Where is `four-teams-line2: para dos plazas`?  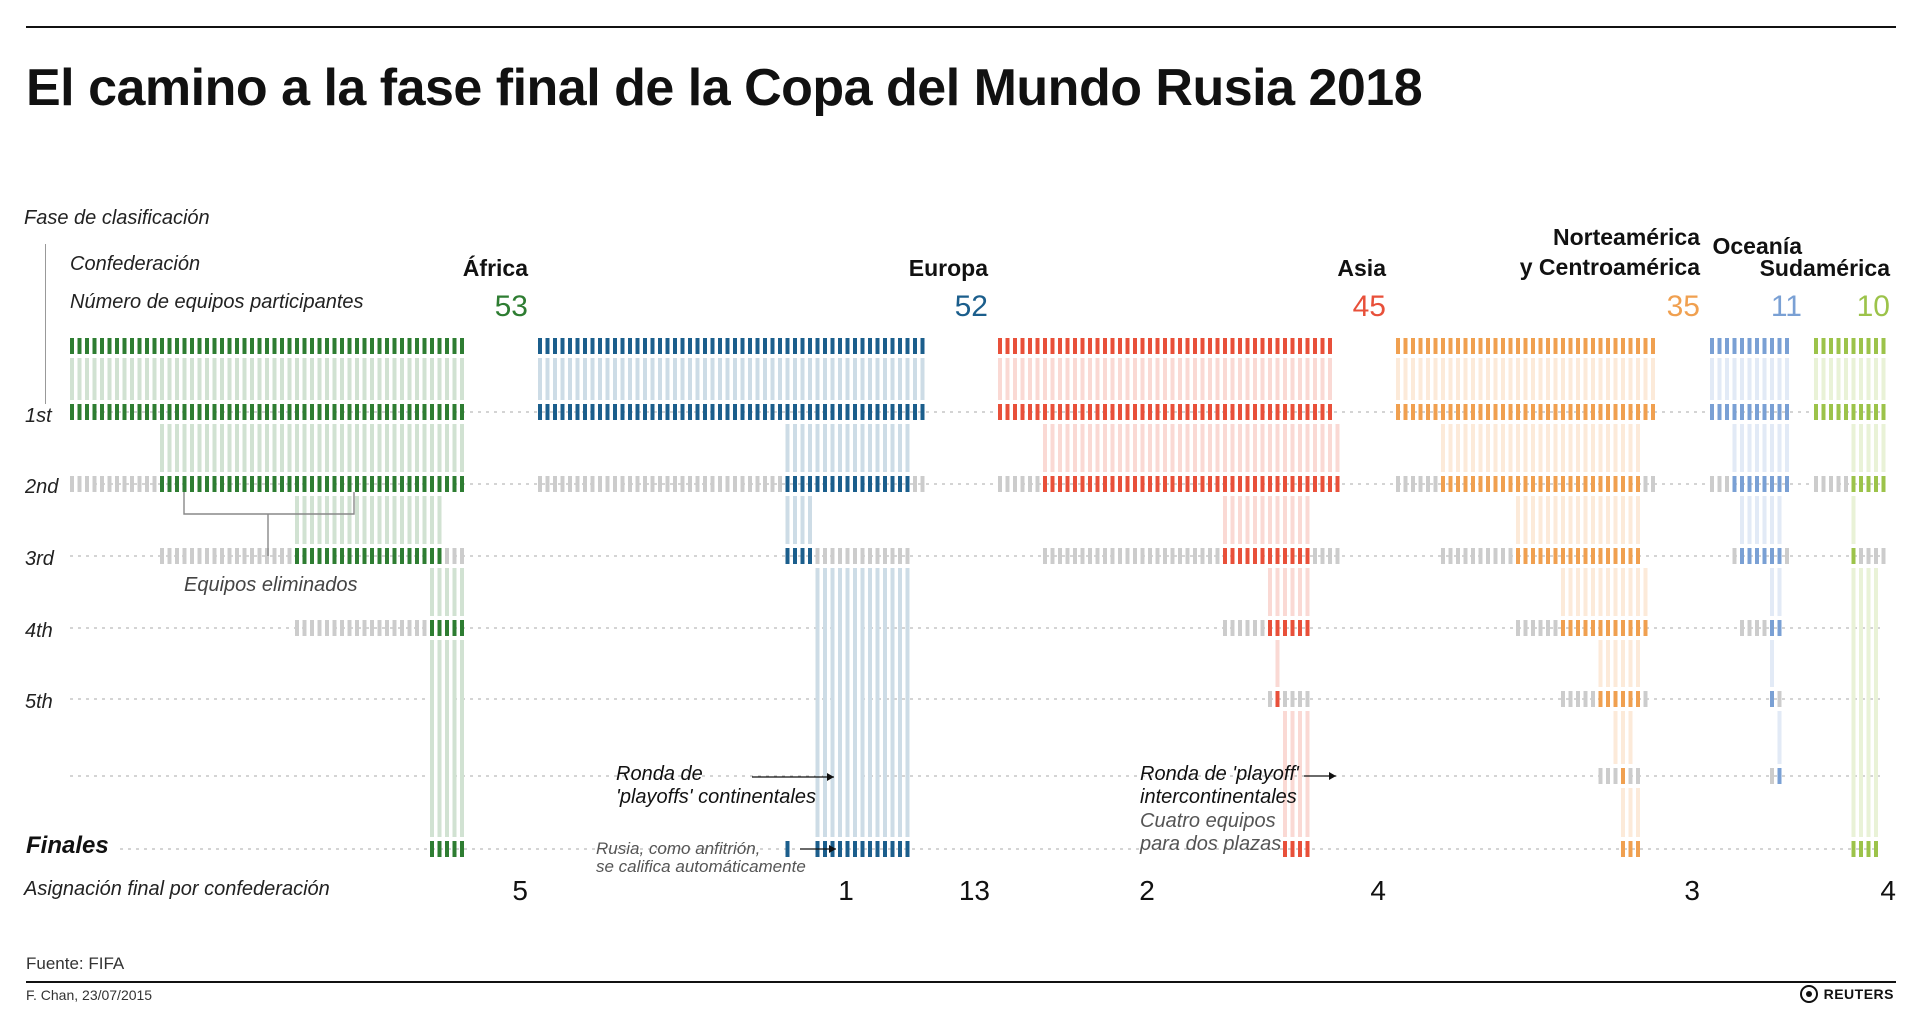
four-teams-line2: para dos plazas is located at coordinates (1211, 844).